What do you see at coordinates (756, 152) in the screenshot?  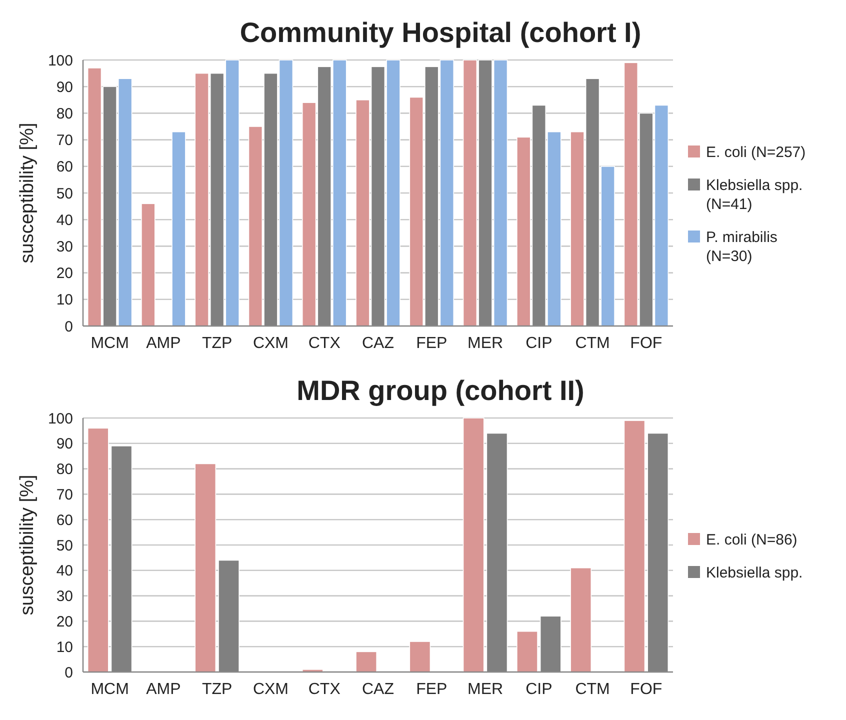 I see `legend-label: E. coli (N=257)` at bounding box center [756, 152].